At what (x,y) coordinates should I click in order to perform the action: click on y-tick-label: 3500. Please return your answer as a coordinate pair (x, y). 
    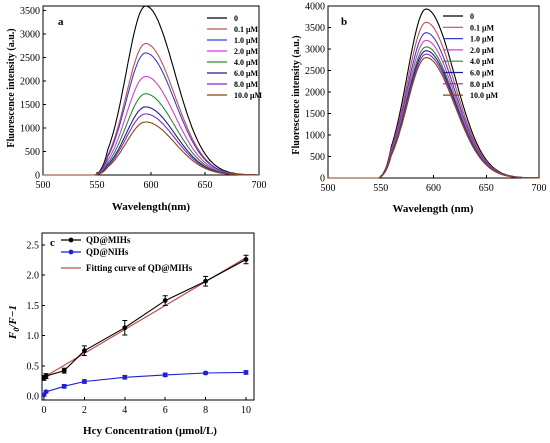
    Looking at the image, I should click on (315, 28).